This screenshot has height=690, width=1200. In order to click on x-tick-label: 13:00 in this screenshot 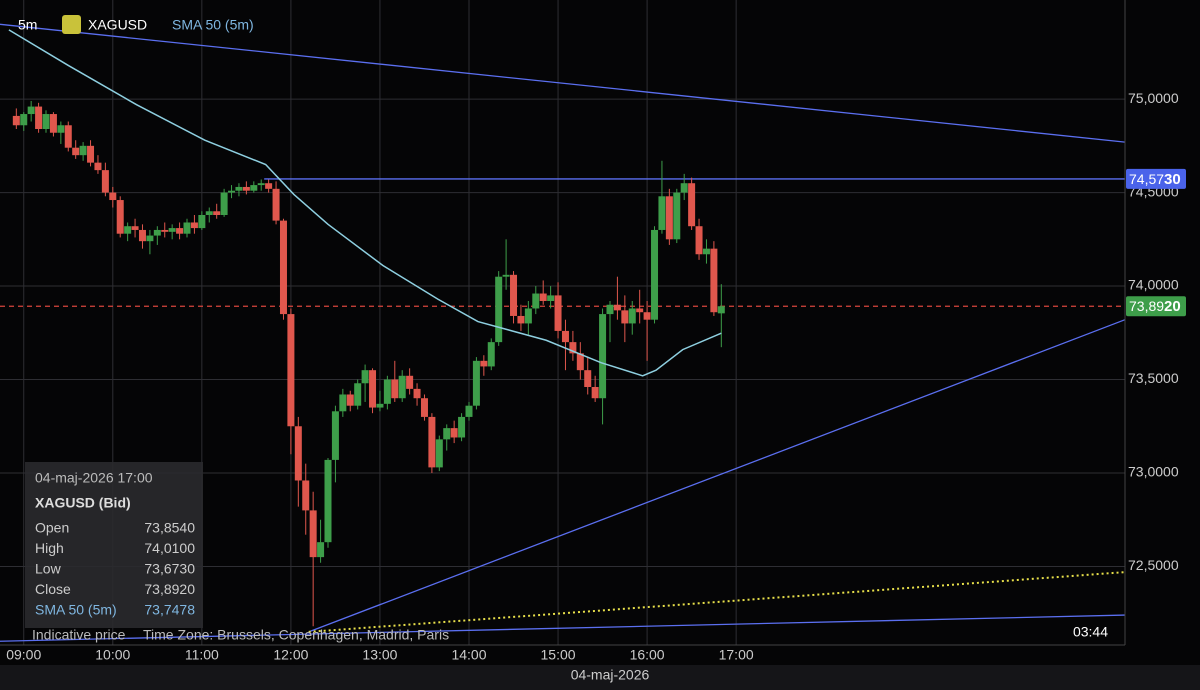, I will do `click(379, 655)`.